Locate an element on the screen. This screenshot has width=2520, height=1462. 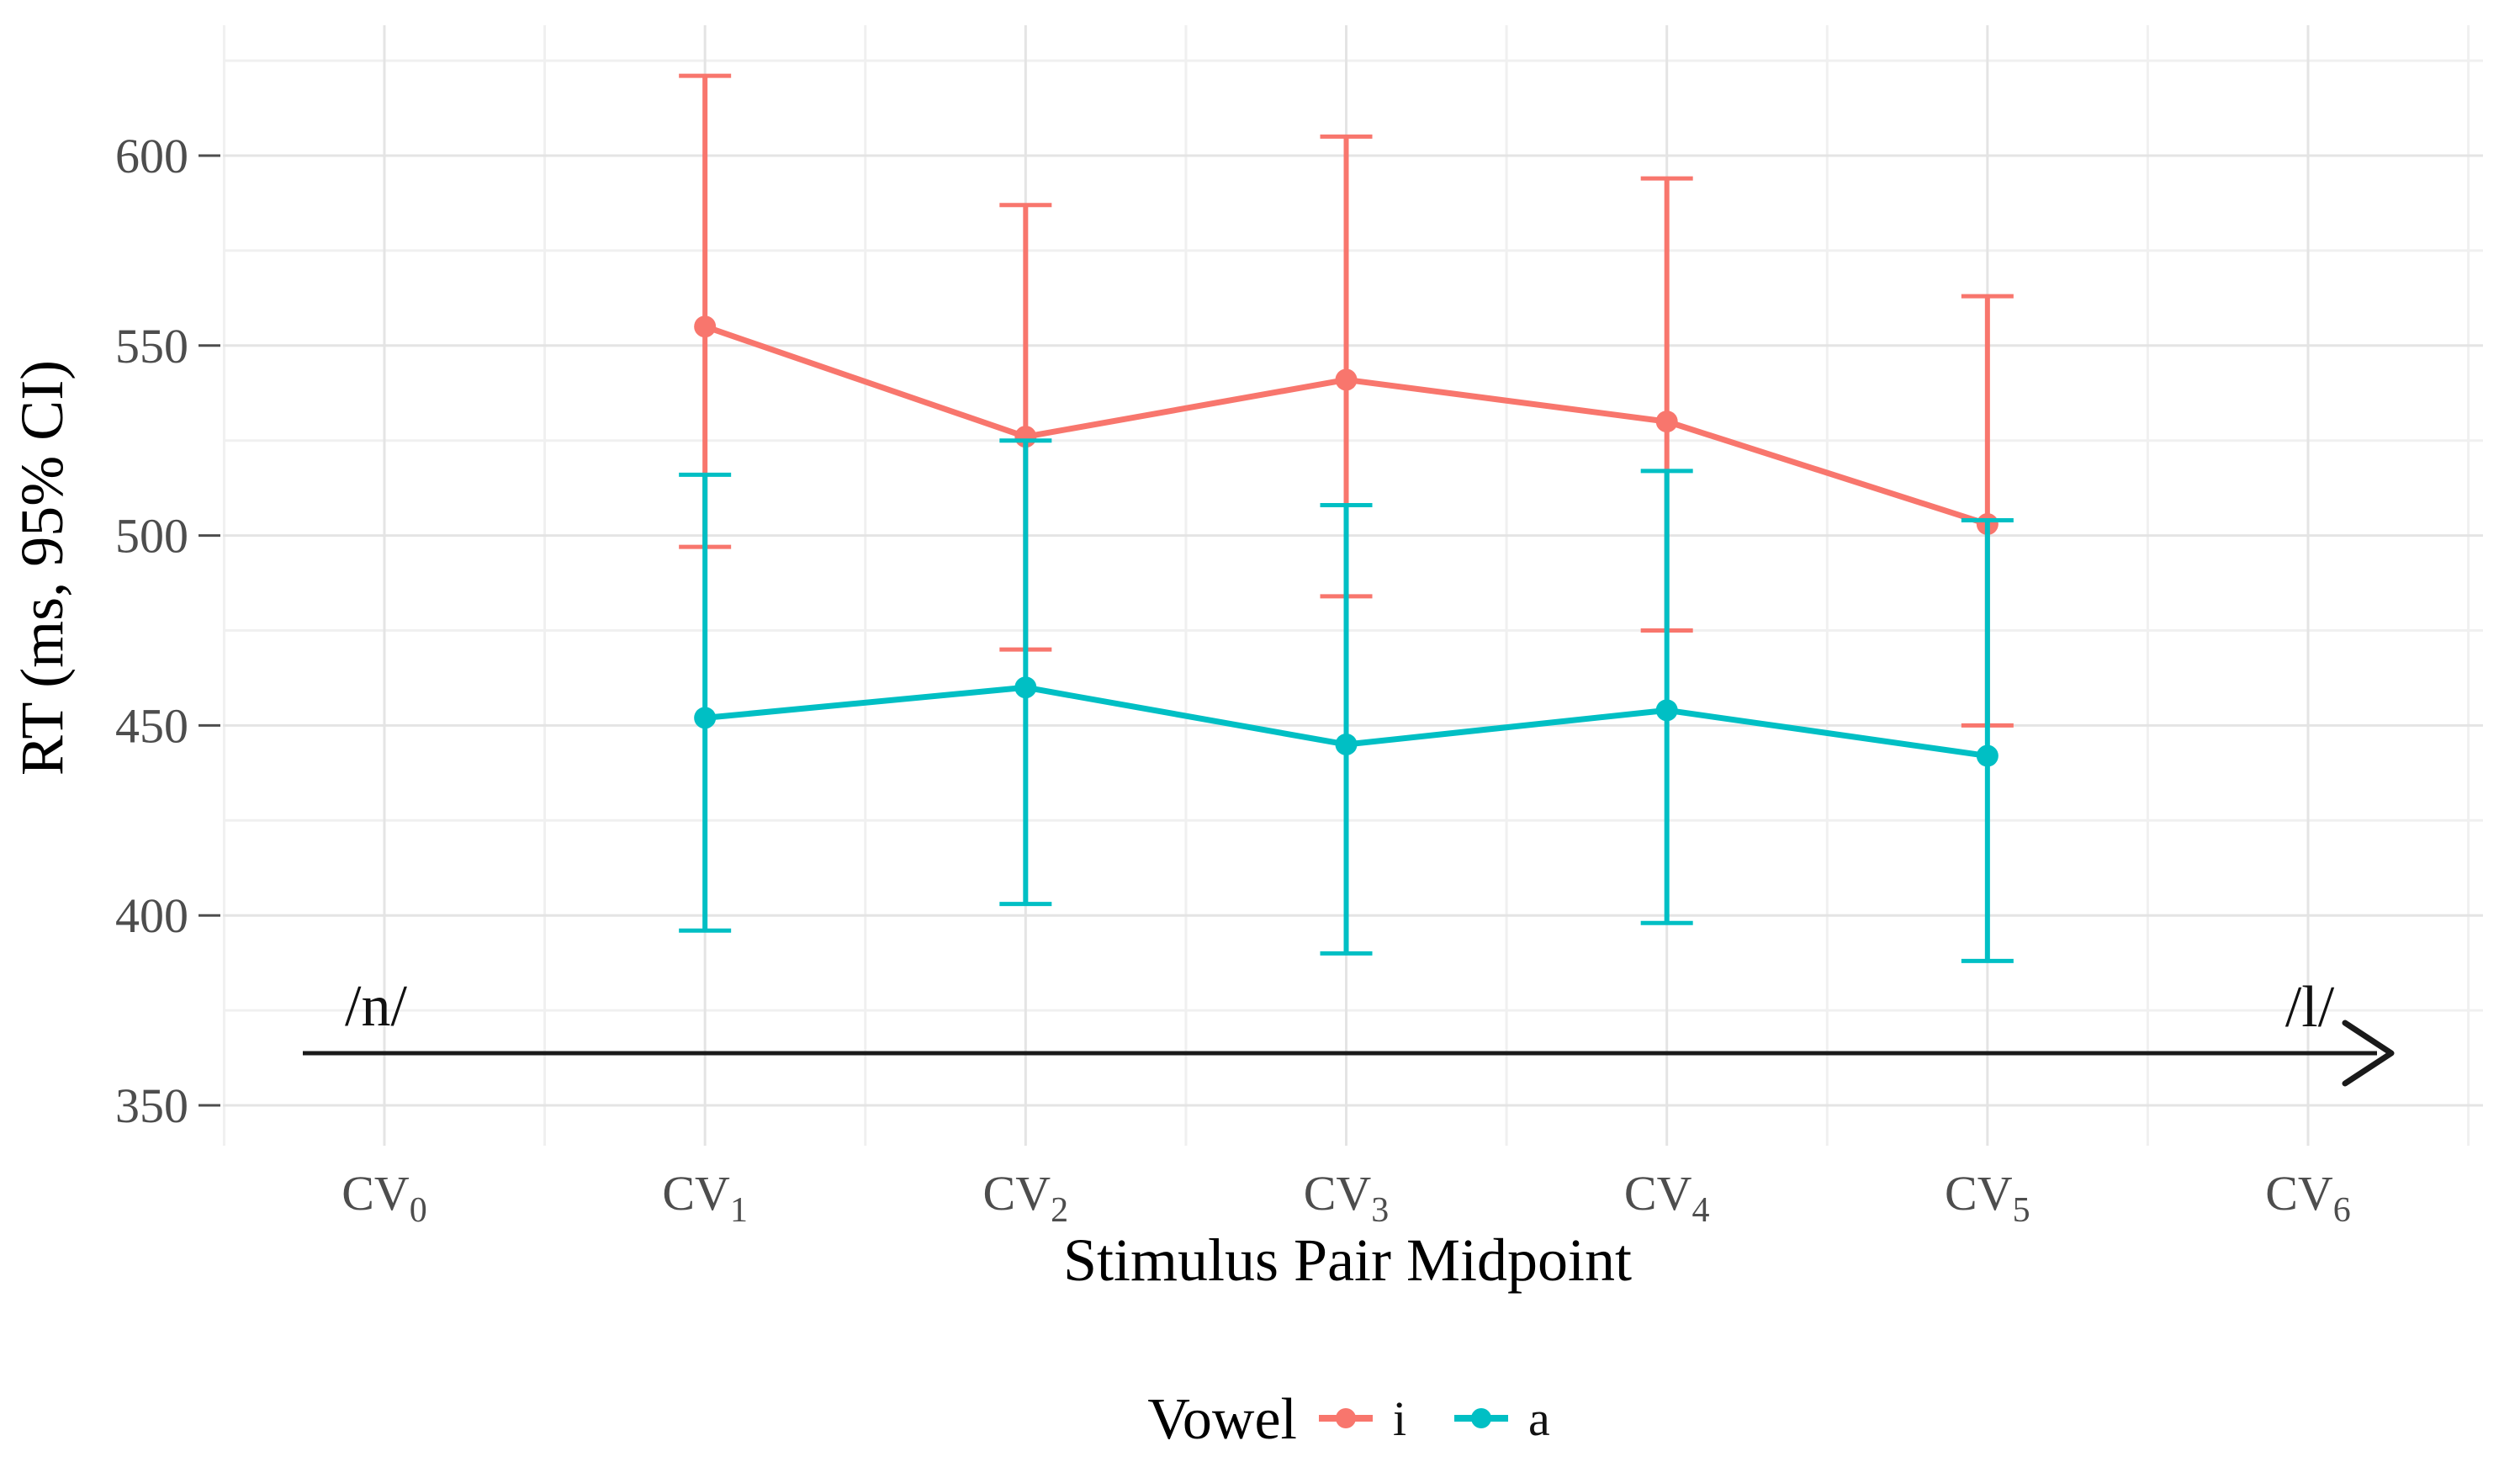
y-tick-label: 500 is located at coordinates (151, 536).